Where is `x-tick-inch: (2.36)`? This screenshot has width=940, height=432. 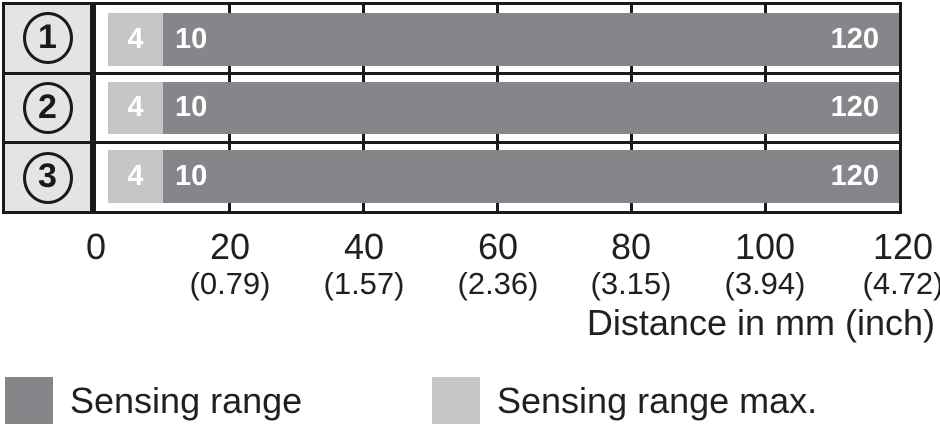
x-tick-inch: (2.36) is located at coordinates (498, 283).